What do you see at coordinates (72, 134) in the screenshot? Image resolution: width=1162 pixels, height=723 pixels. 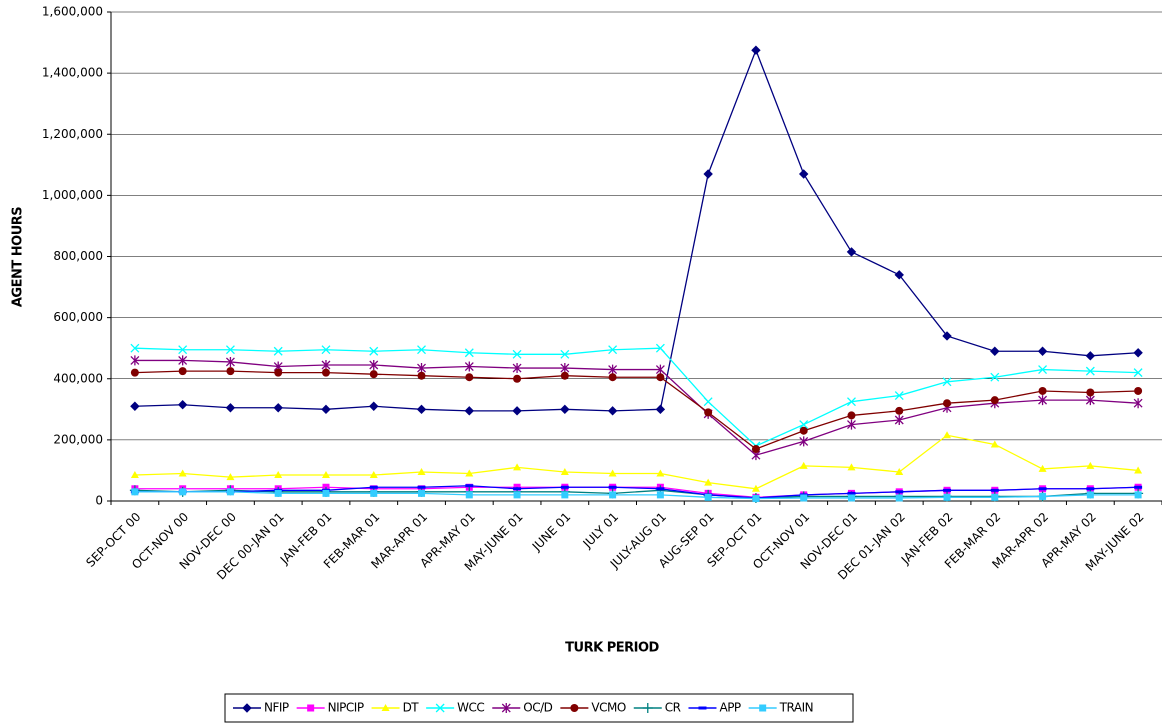 I see `y-tick-label: 1,200,000` at bounding box center [72, 134].